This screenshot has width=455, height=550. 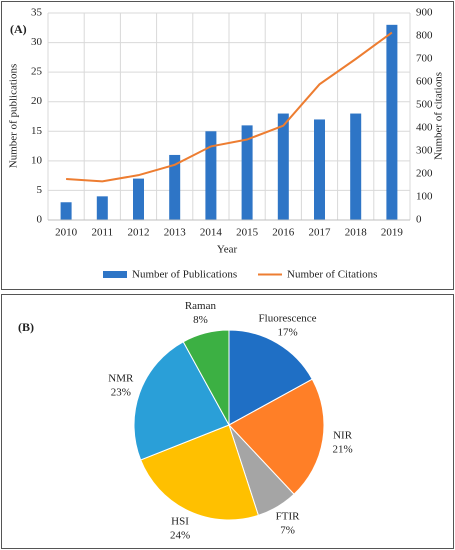 I want to click on legend-label: Number of Publications, so click(x=184, y=275).